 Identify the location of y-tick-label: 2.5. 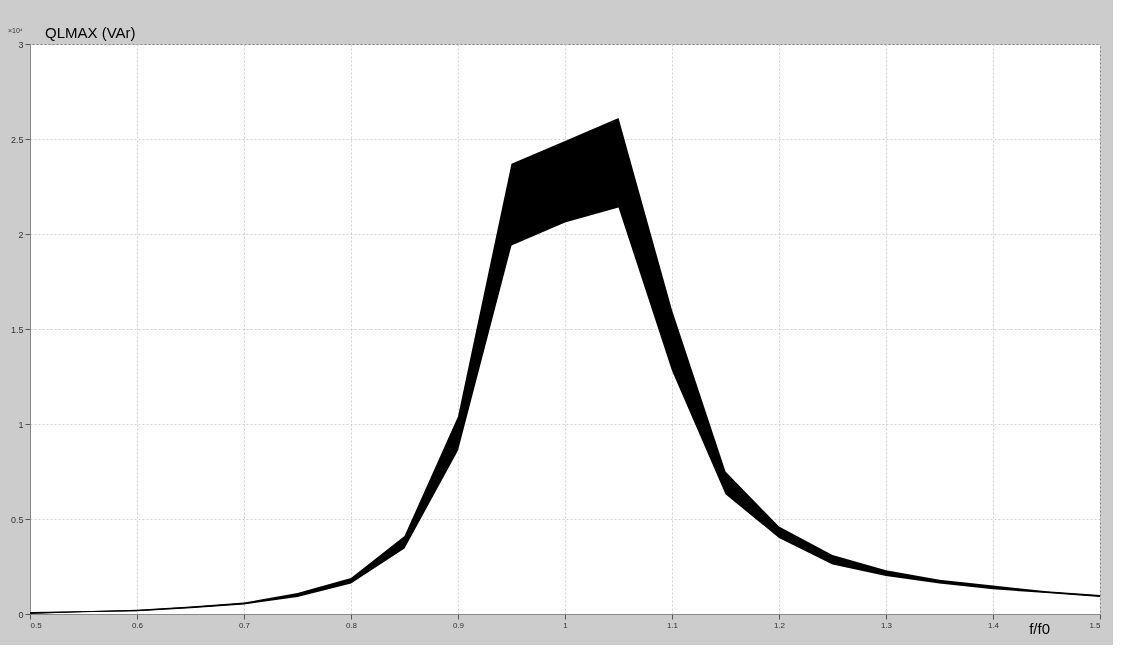
(17, 139).